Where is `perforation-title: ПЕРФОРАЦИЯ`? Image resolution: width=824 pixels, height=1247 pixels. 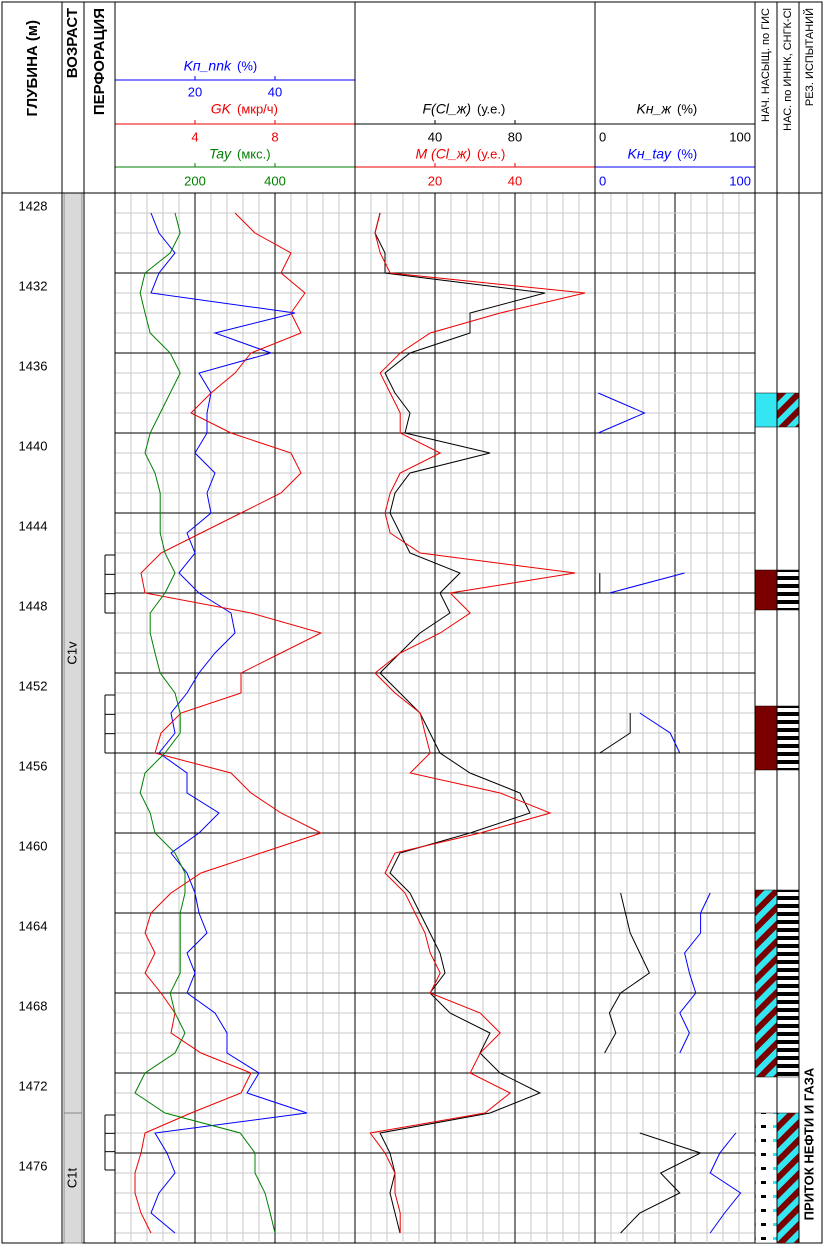 perforation-title: ПЕРФОРАЦИЯ is located at coordinates (99, 61).